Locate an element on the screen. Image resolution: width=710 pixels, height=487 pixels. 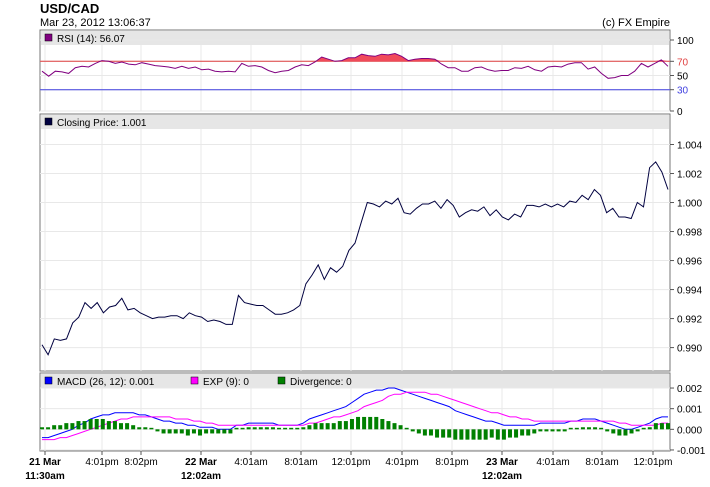
credit-label: (c) FX Empire is located at coordinates (636, 23).